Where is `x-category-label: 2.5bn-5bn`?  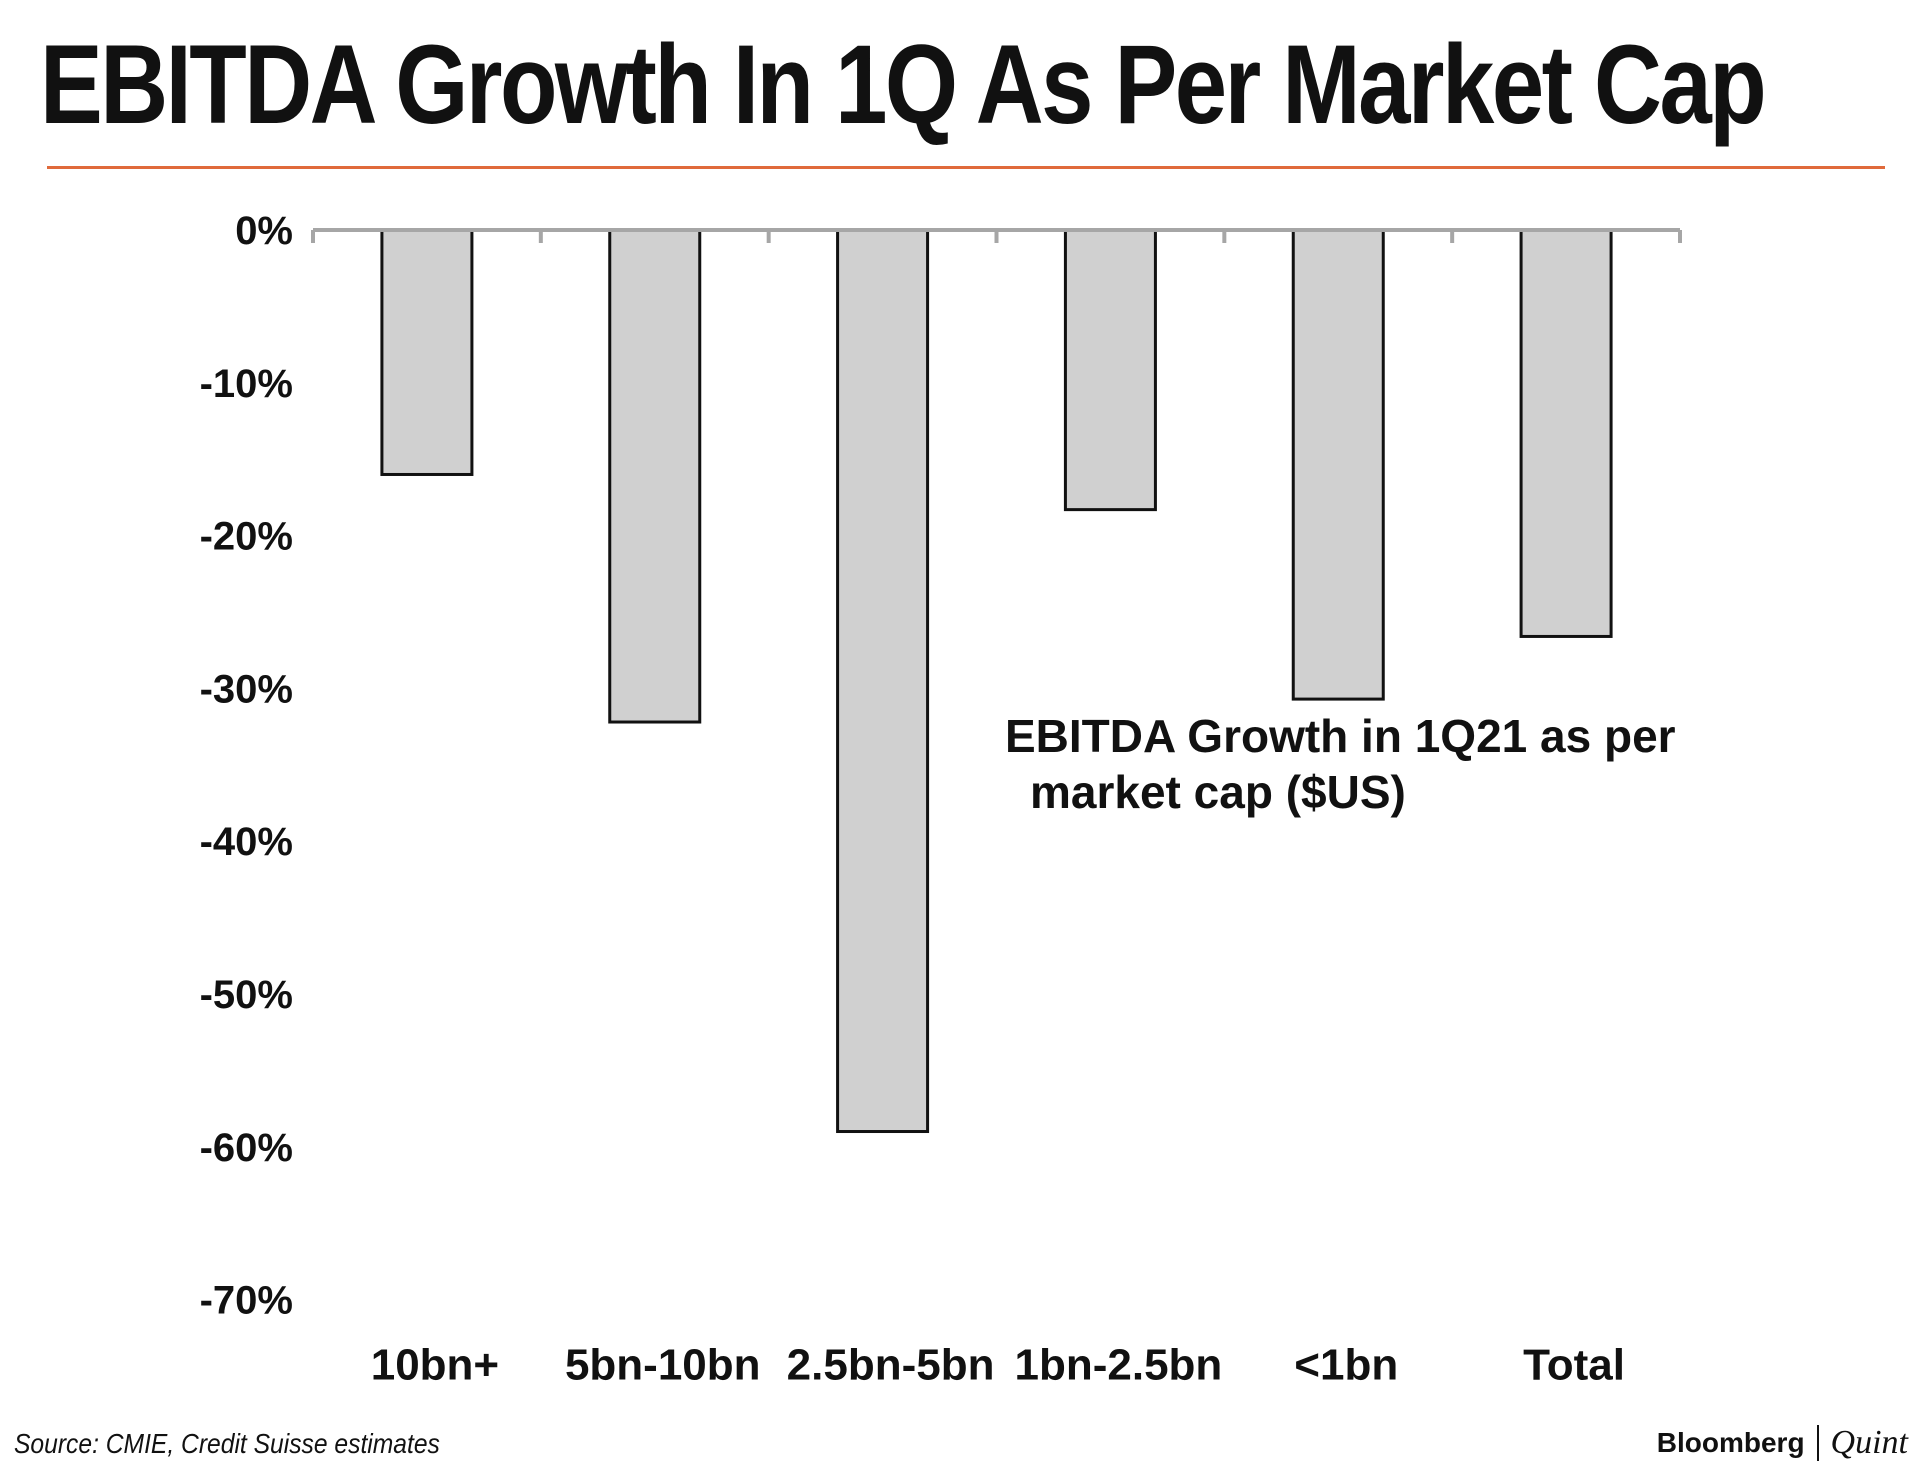
x-category-label: 2.5bn-5bn is located at coordinates (891, 1365).